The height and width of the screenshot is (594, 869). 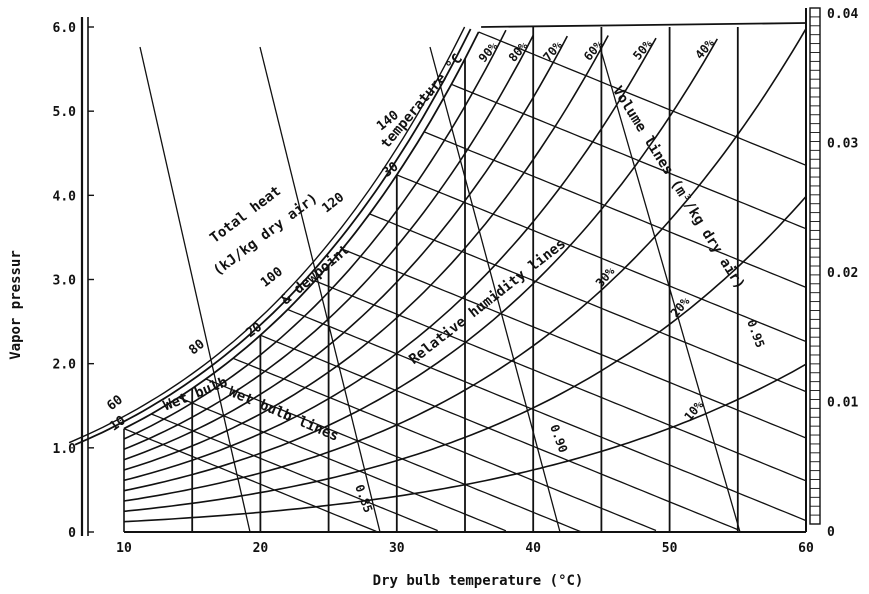 I want to click on rh-label: 60%, so click(x=593, y=50).